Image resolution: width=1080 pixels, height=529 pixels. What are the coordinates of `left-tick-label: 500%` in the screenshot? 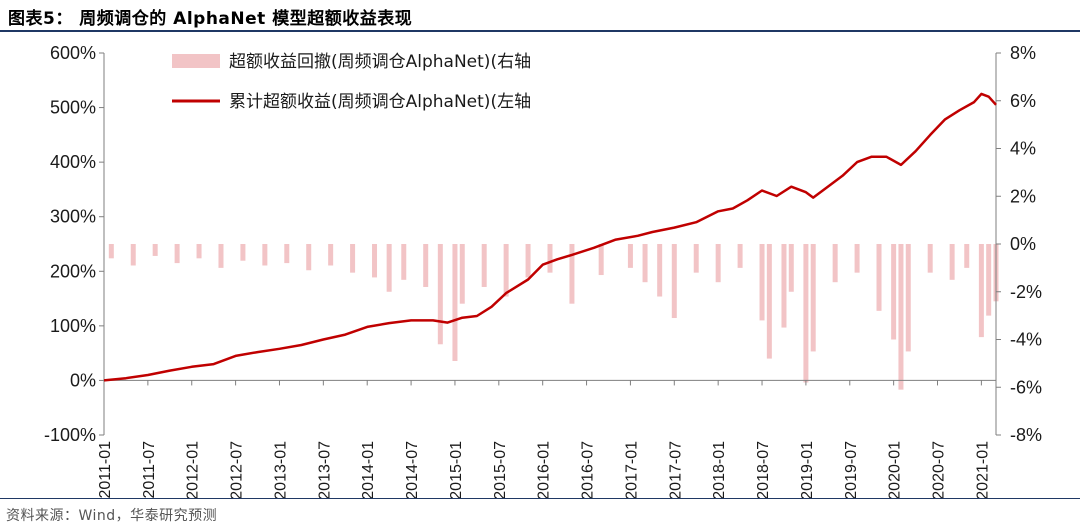 It's located at (73, 108).